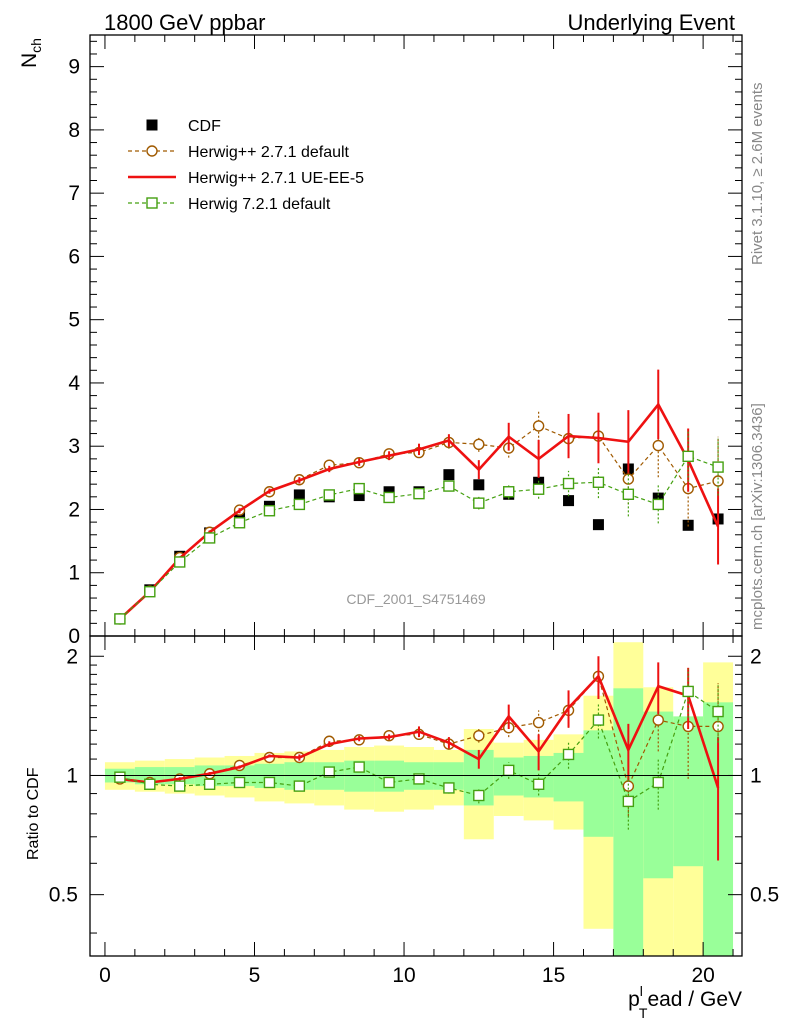 Image resolution: width=786 pixels, height=1024 pixels. I want to click on ratio-series-herwig-7-2-1-default, so click(419, 749).